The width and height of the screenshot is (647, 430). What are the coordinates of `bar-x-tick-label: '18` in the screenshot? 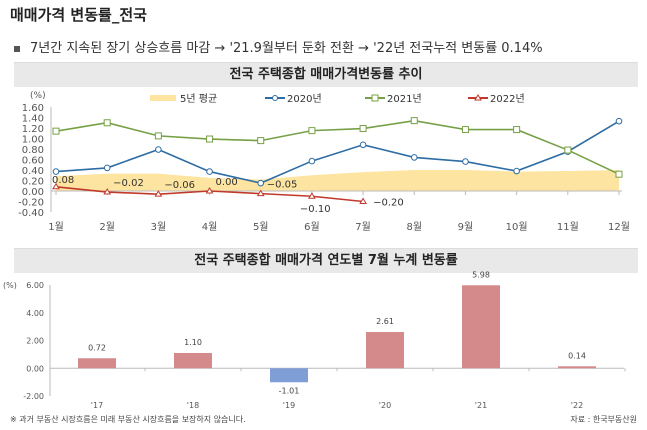 It's located at (193, 405).